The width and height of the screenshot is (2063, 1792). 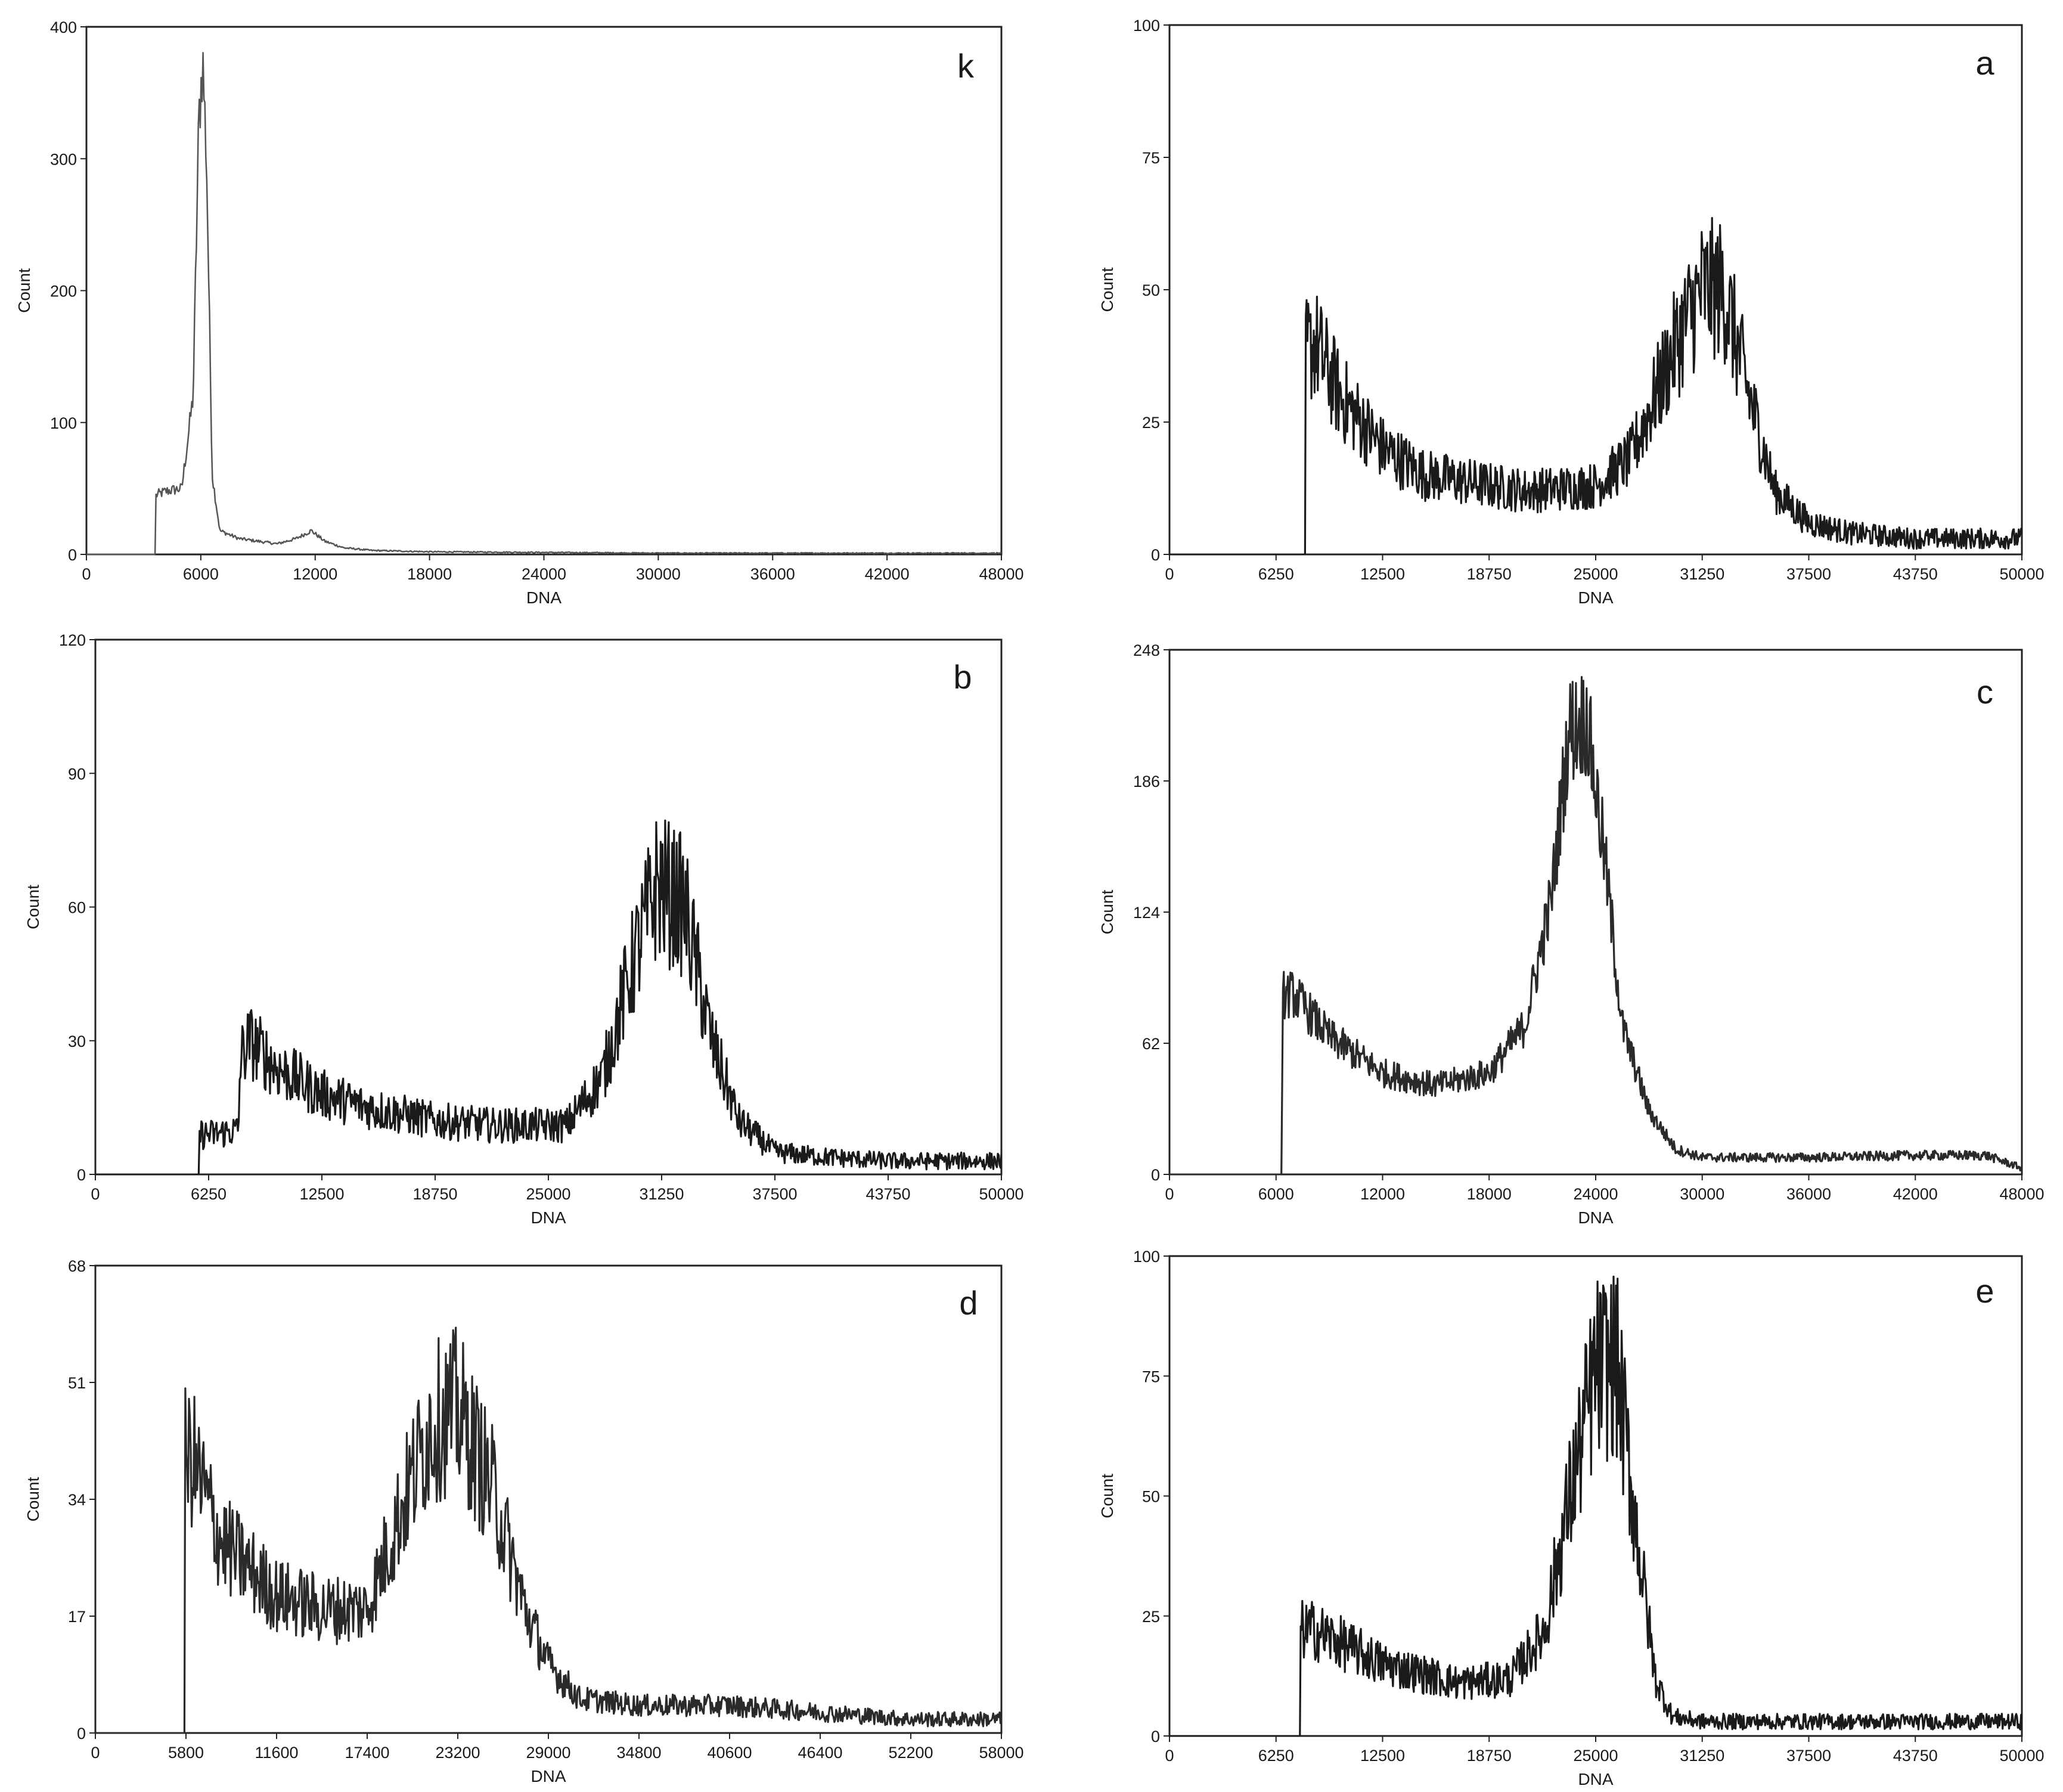 What do you see at coordinates (77, 1383) in the screenshot?
I see `y-tick-label: 51` at bounding box center [77, 1383].